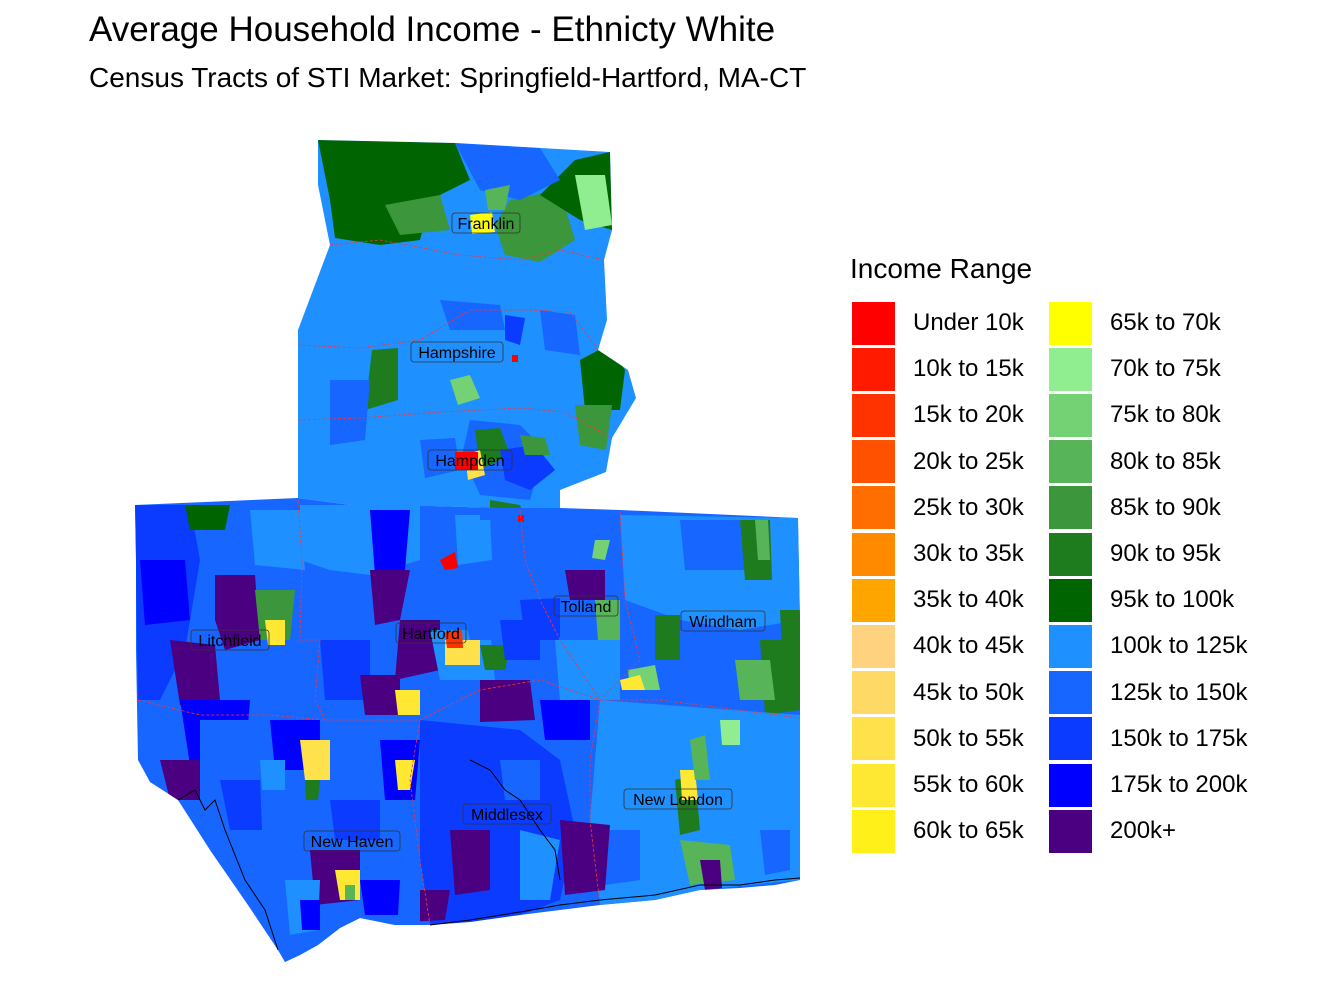  I want to click on legend-label: 20k to 25k, so click(968, 461).